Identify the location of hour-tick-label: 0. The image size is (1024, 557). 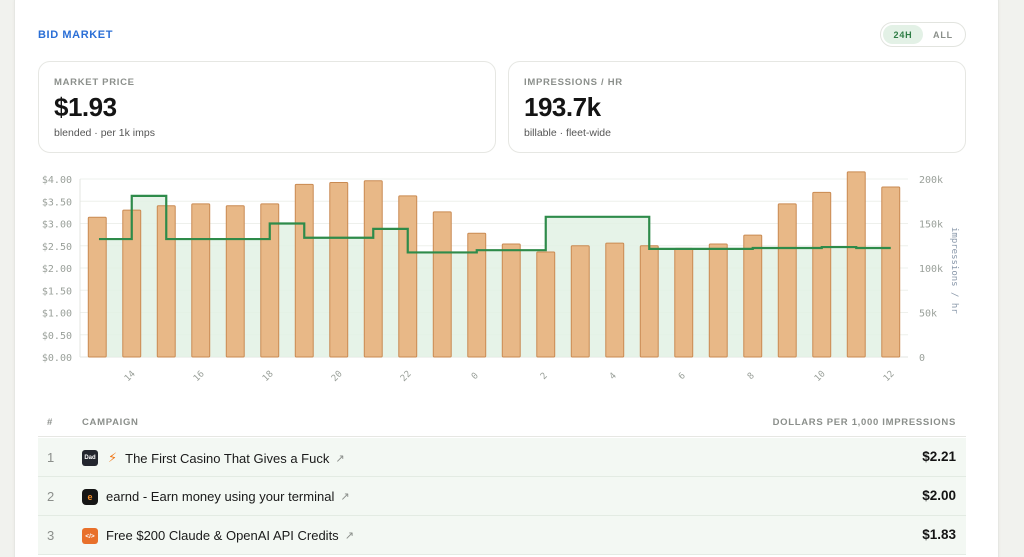
(475, 376).